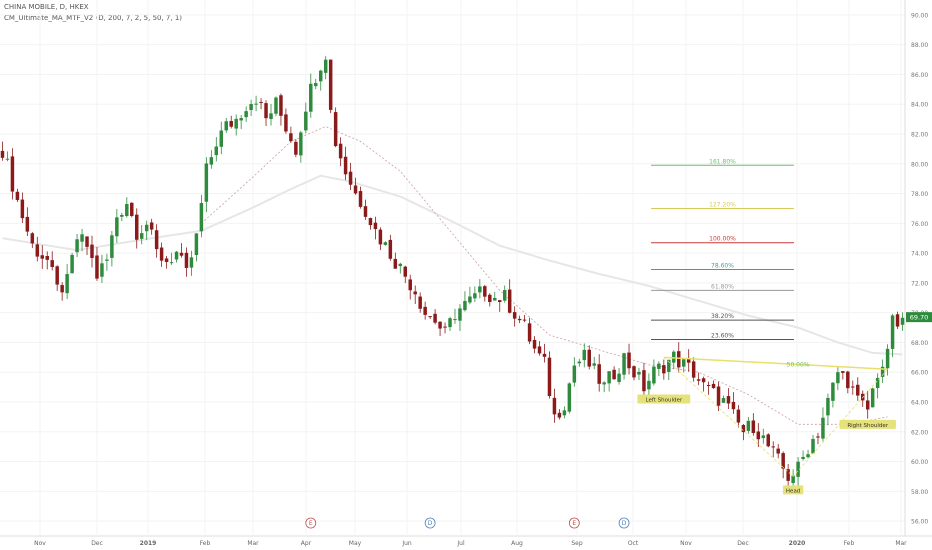 This screenshot has width=932, height=550. Describe the element at coordinates (722, 239) in the screenshot. I see `fib-level-label: 100.00%` at that location.